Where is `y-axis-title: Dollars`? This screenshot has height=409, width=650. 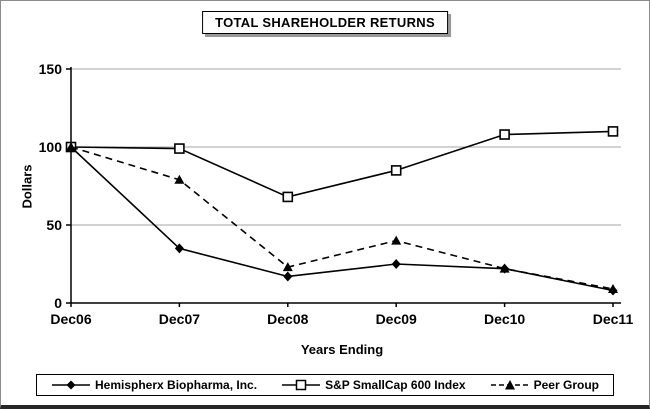 y-axis-title: Dollars is located at coordinates (27, 186).